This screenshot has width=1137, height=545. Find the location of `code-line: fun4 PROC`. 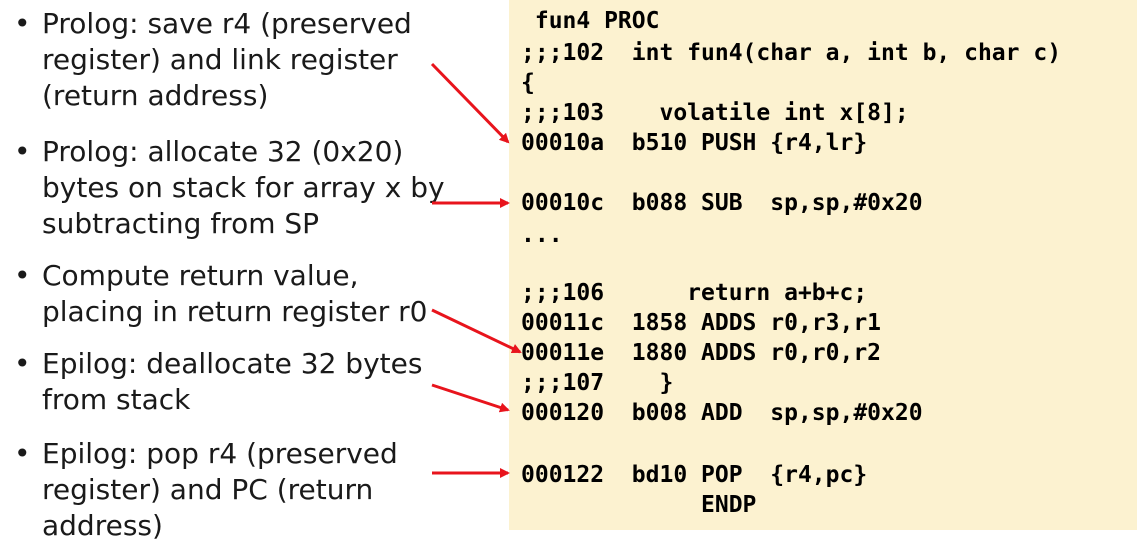

code-line: fun4 PROC is located at coordinates (590, 21).